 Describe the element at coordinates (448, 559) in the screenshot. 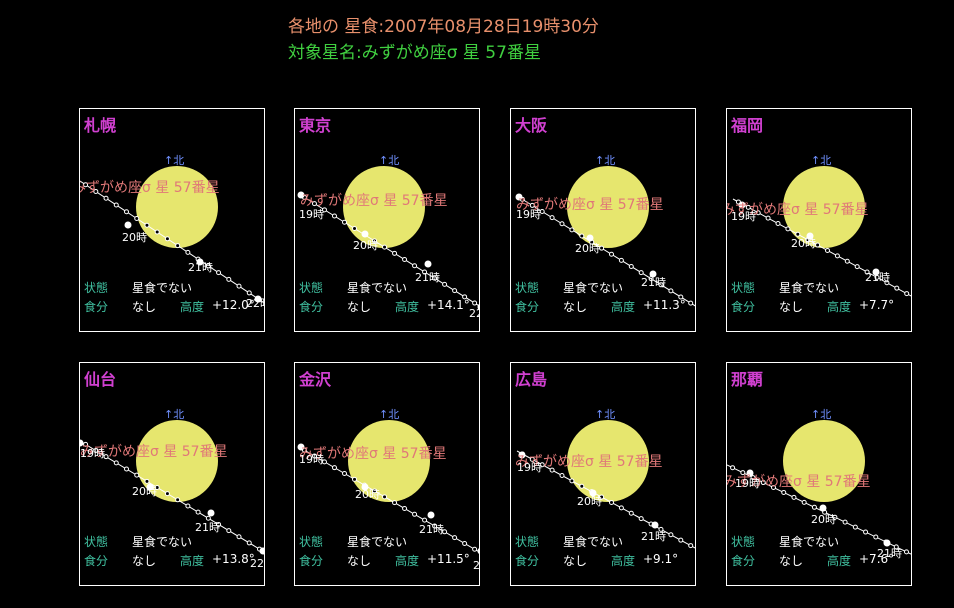

I see `altitude-value: +11.5°` at that location.